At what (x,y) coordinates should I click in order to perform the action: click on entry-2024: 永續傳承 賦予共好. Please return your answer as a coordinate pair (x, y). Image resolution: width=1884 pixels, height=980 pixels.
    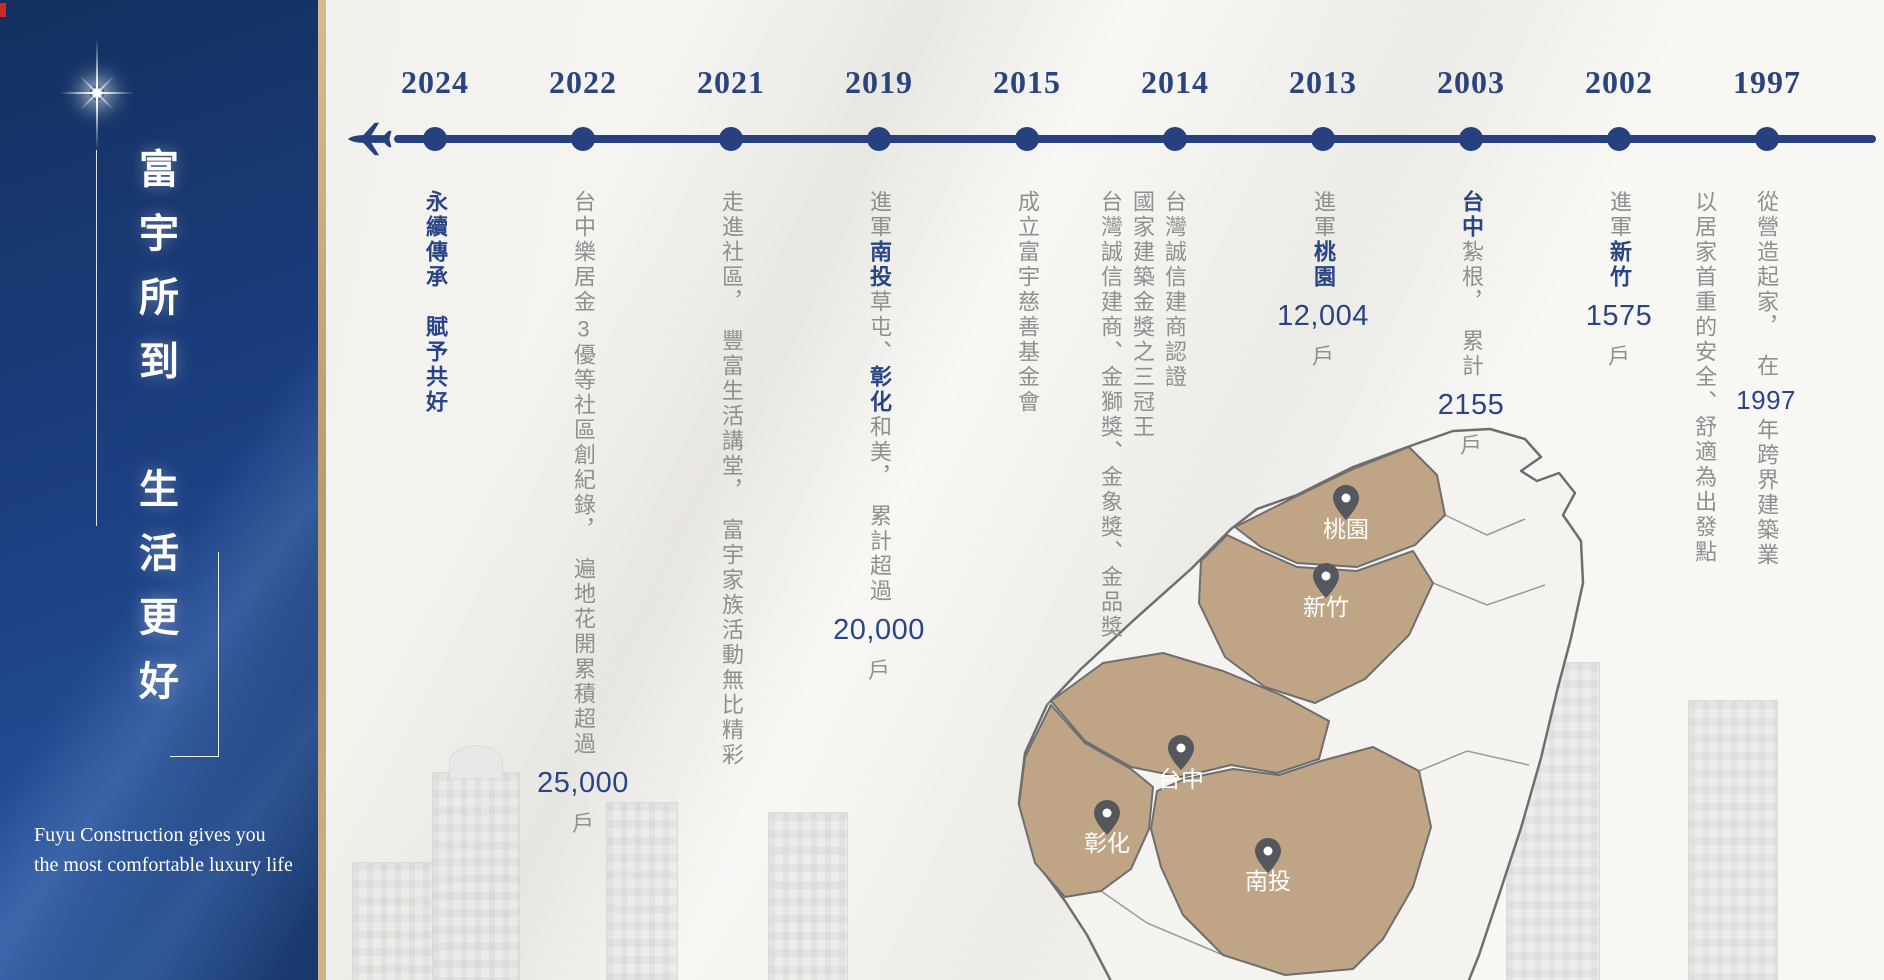
    Looking at the image, I should click on (435, 302).